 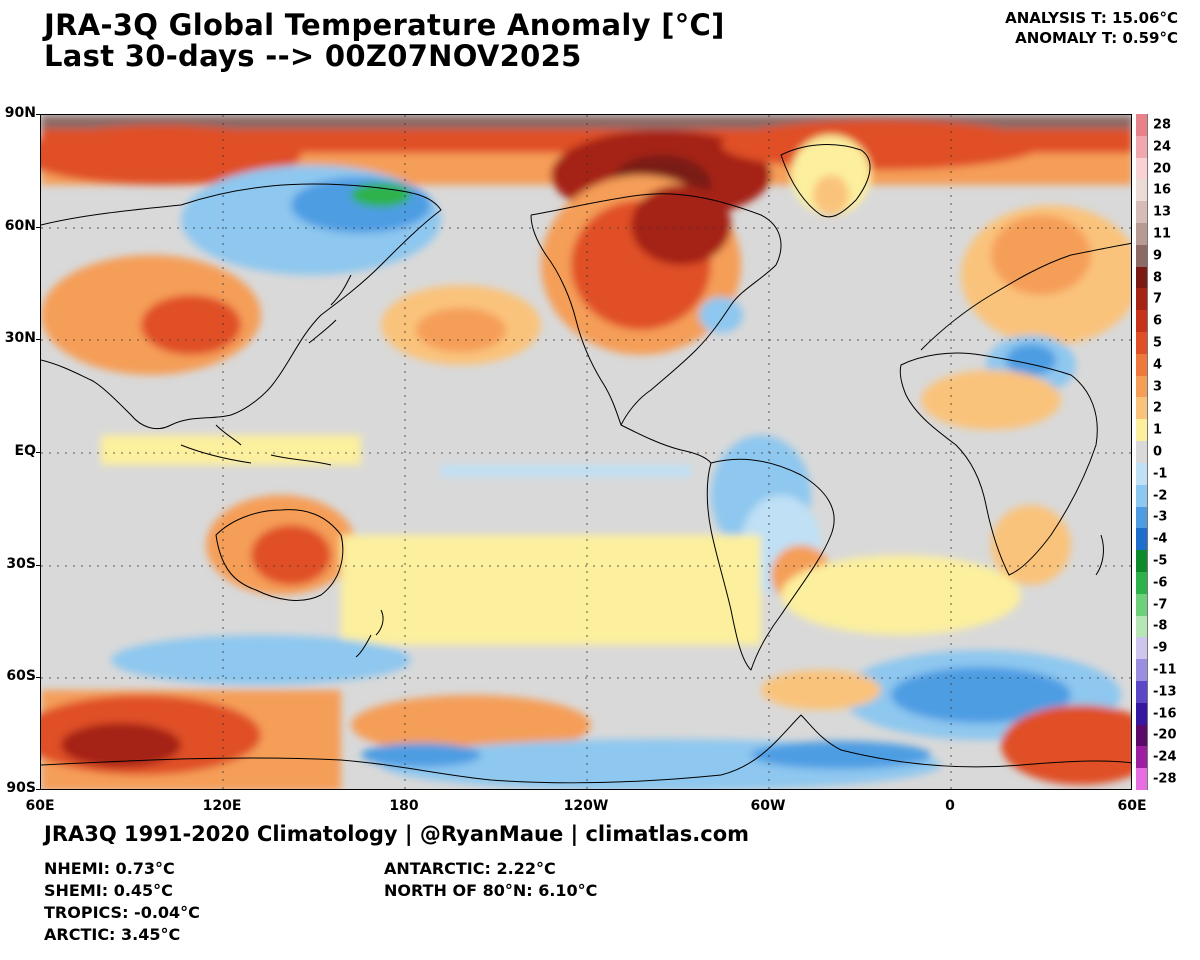 What do you see at coordinates (1167, 430) in the screenshot?
I see `colorbar-level: 1` at bounding box center [1167, 430].